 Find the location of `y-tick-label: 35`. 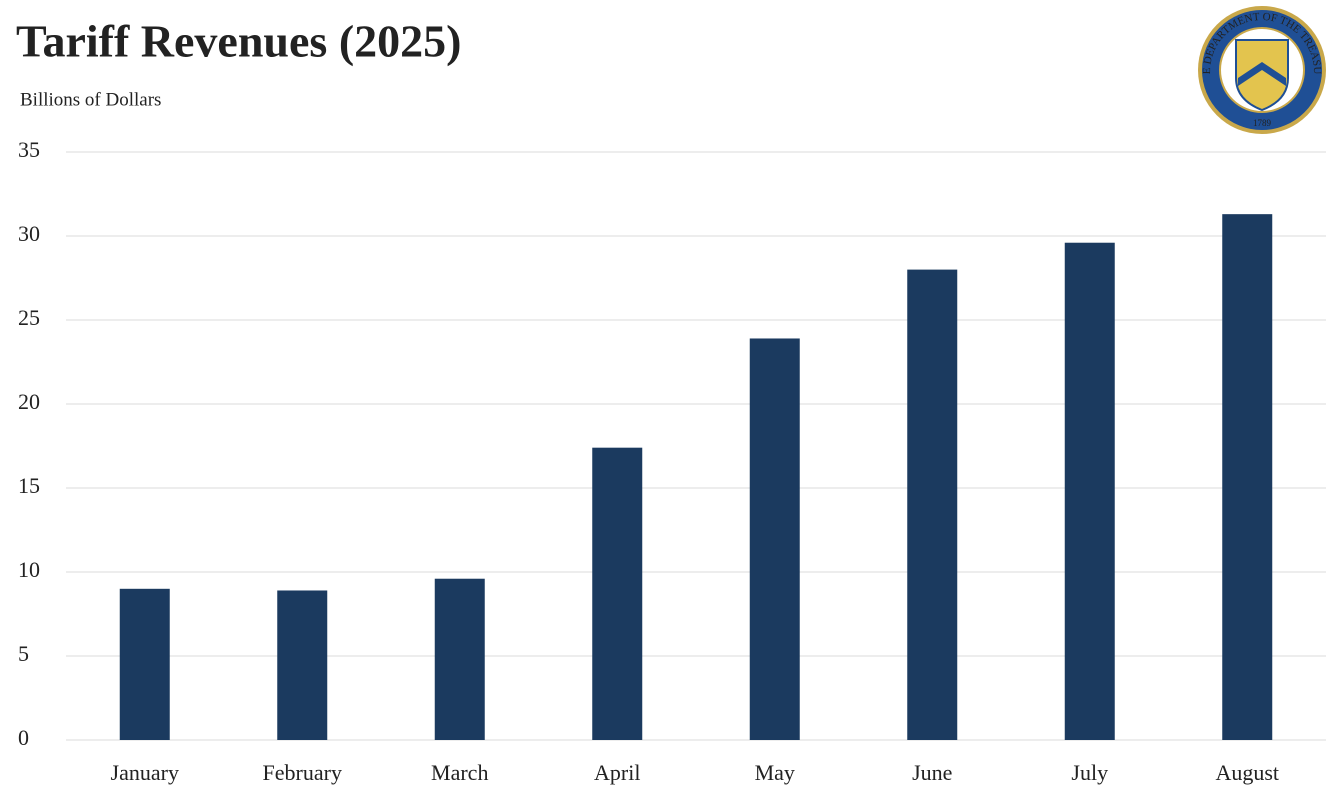

y-tick-label: 35 is located at coordinates (29, 149).